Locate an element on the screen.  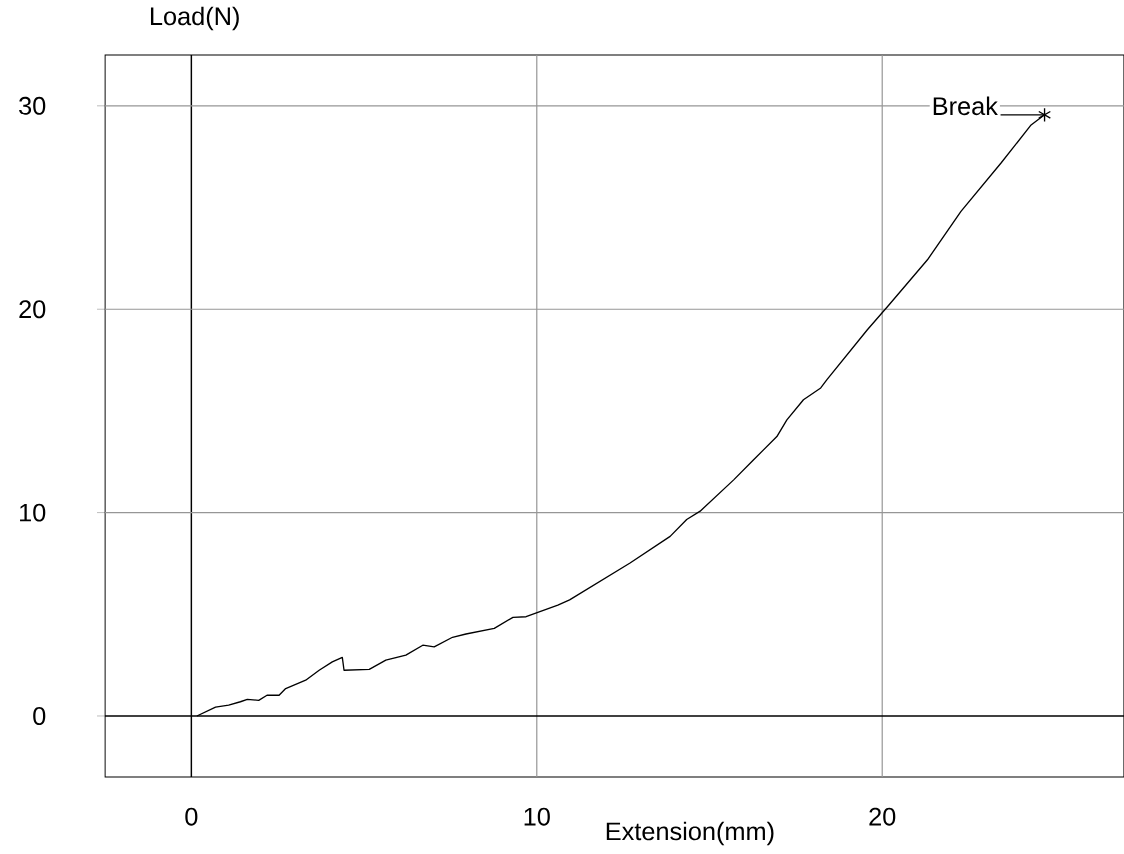
x-tick-label: 10 is located at coordinates (537, 816).